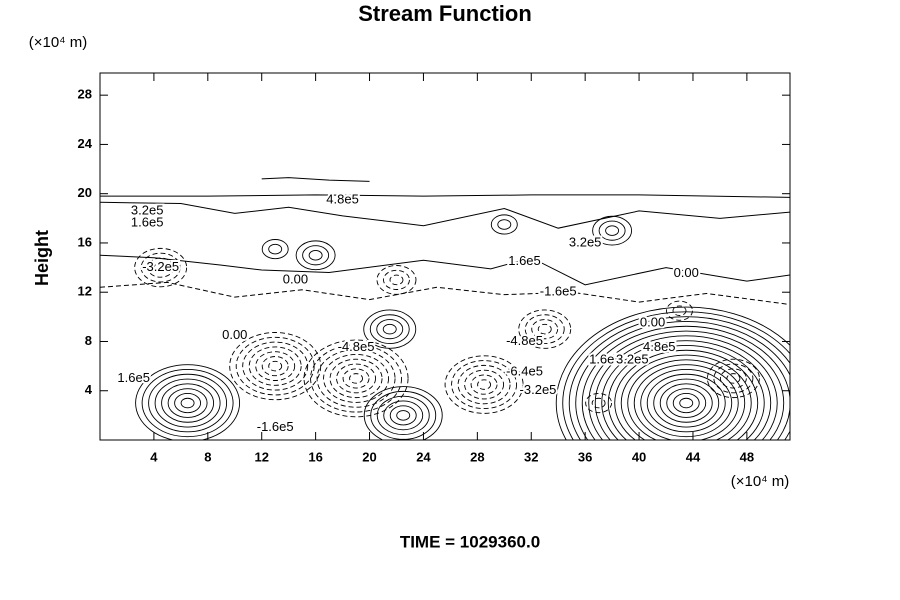  What do you see at coordinates (470, 541) in the screenshot?
I see `footer: TIME = 1029360.0` at bounding box center [470, 541].